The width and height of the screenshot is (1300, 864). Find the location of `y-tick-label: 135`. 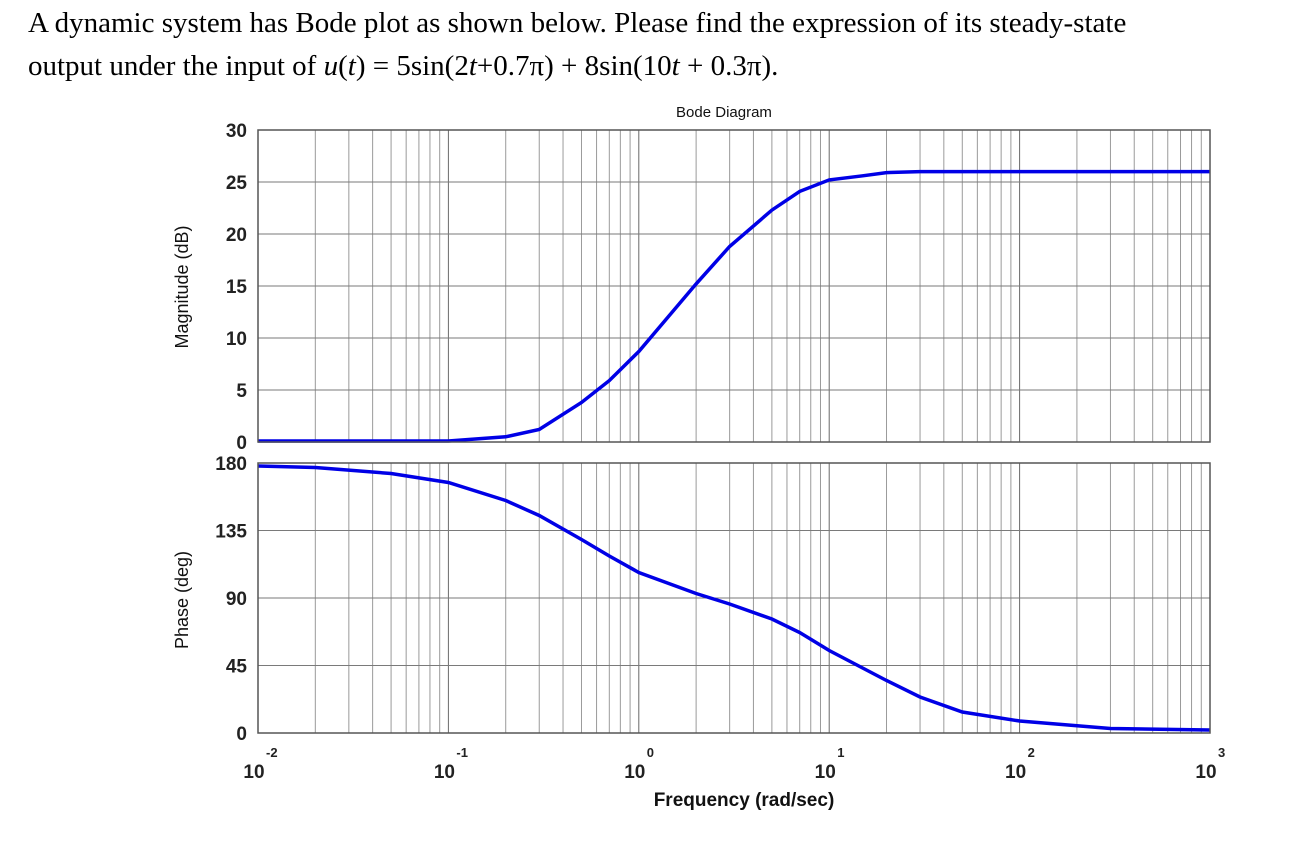

y-tick-label: 135 is located at coordinates (231, 532).